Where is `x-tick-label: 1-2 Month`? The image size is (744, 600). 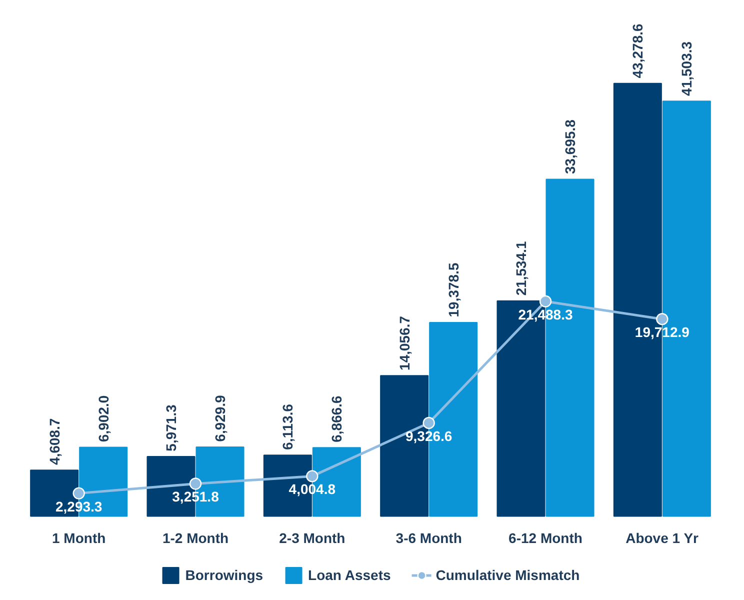
x-tick-label: 1-2 Month is located at coordinates (195, 538).